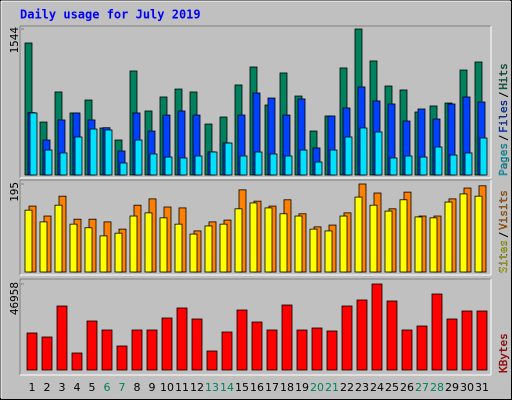  I want to click on y-tick-label: 1544, so click(14, 40).